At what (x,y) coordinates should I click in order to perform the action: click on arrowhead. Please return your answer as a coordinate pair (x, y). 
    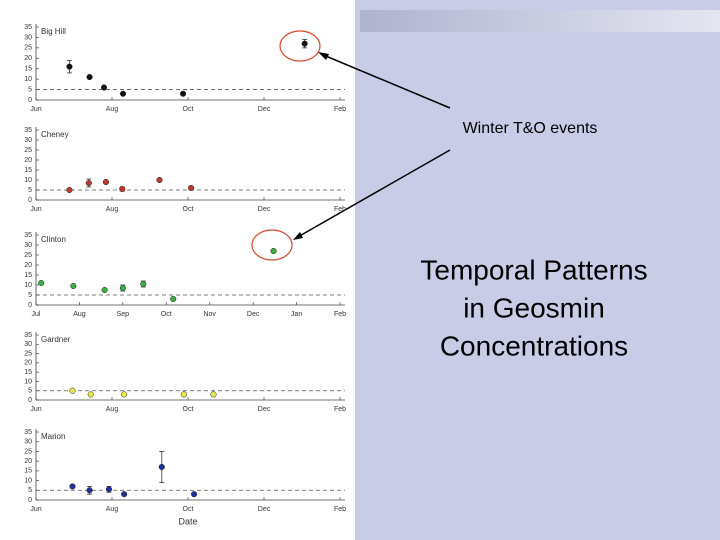
    Looking at the image, I should click on (323, 56).